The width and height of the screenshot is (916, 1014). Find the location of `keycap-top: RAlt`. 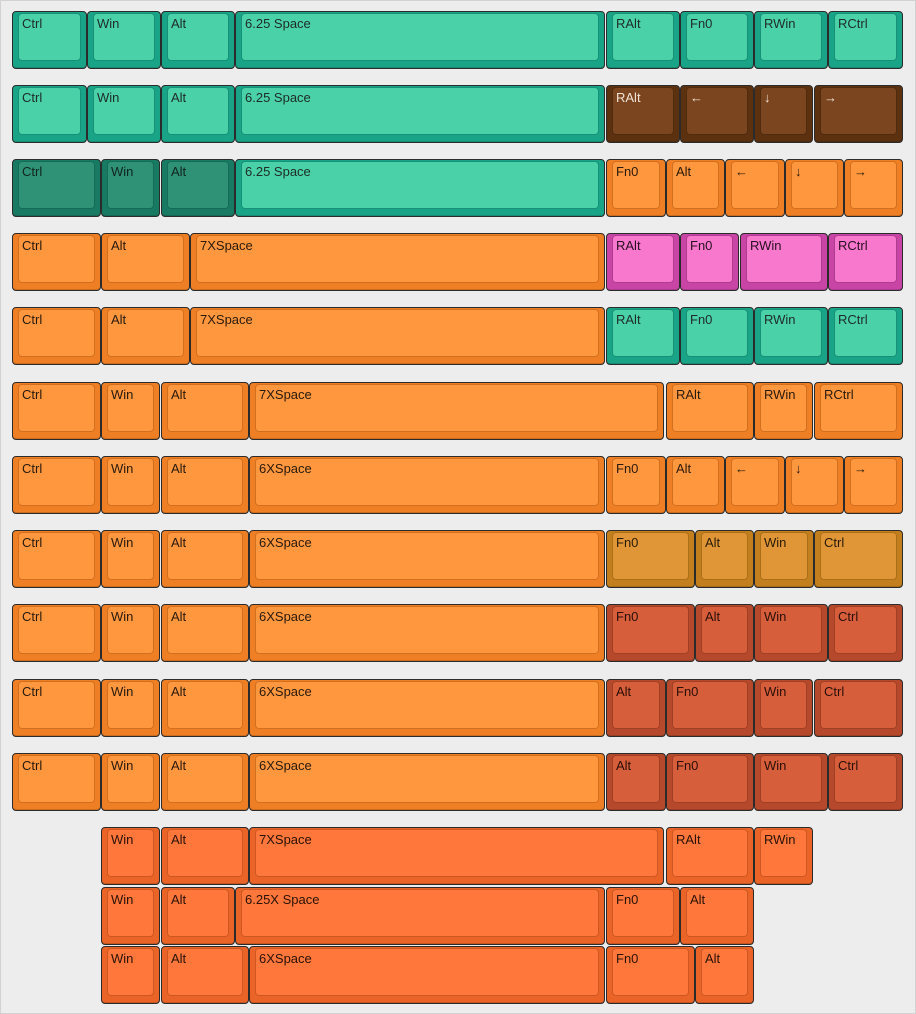

keycap-top: RAlt is located at coordinates (643, 259).